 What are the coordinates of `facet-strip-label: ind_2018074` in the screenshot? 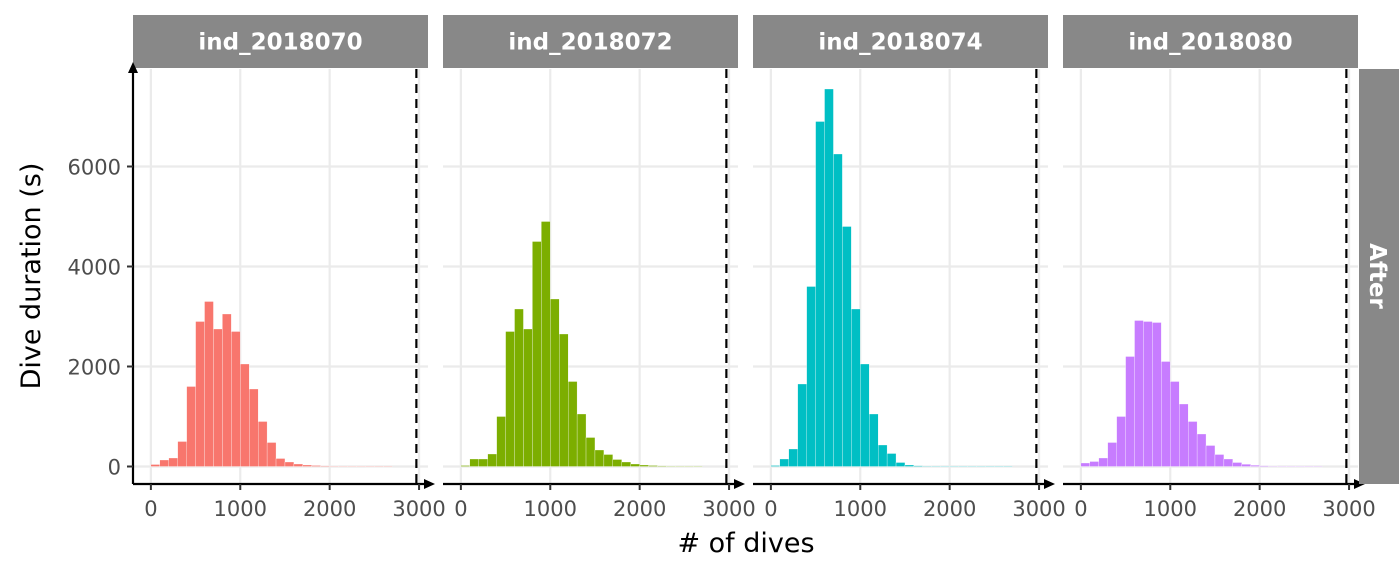 It's located at (900, 43).